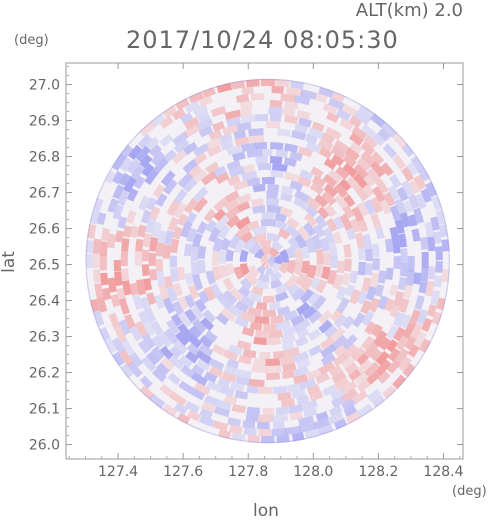 This screenshot has width=491, height=521. What do you see at coordinates (409, 10) in the screenshot?
I see `altitude-label: ALT(km) 2.0` at bounding box center [409, 10].